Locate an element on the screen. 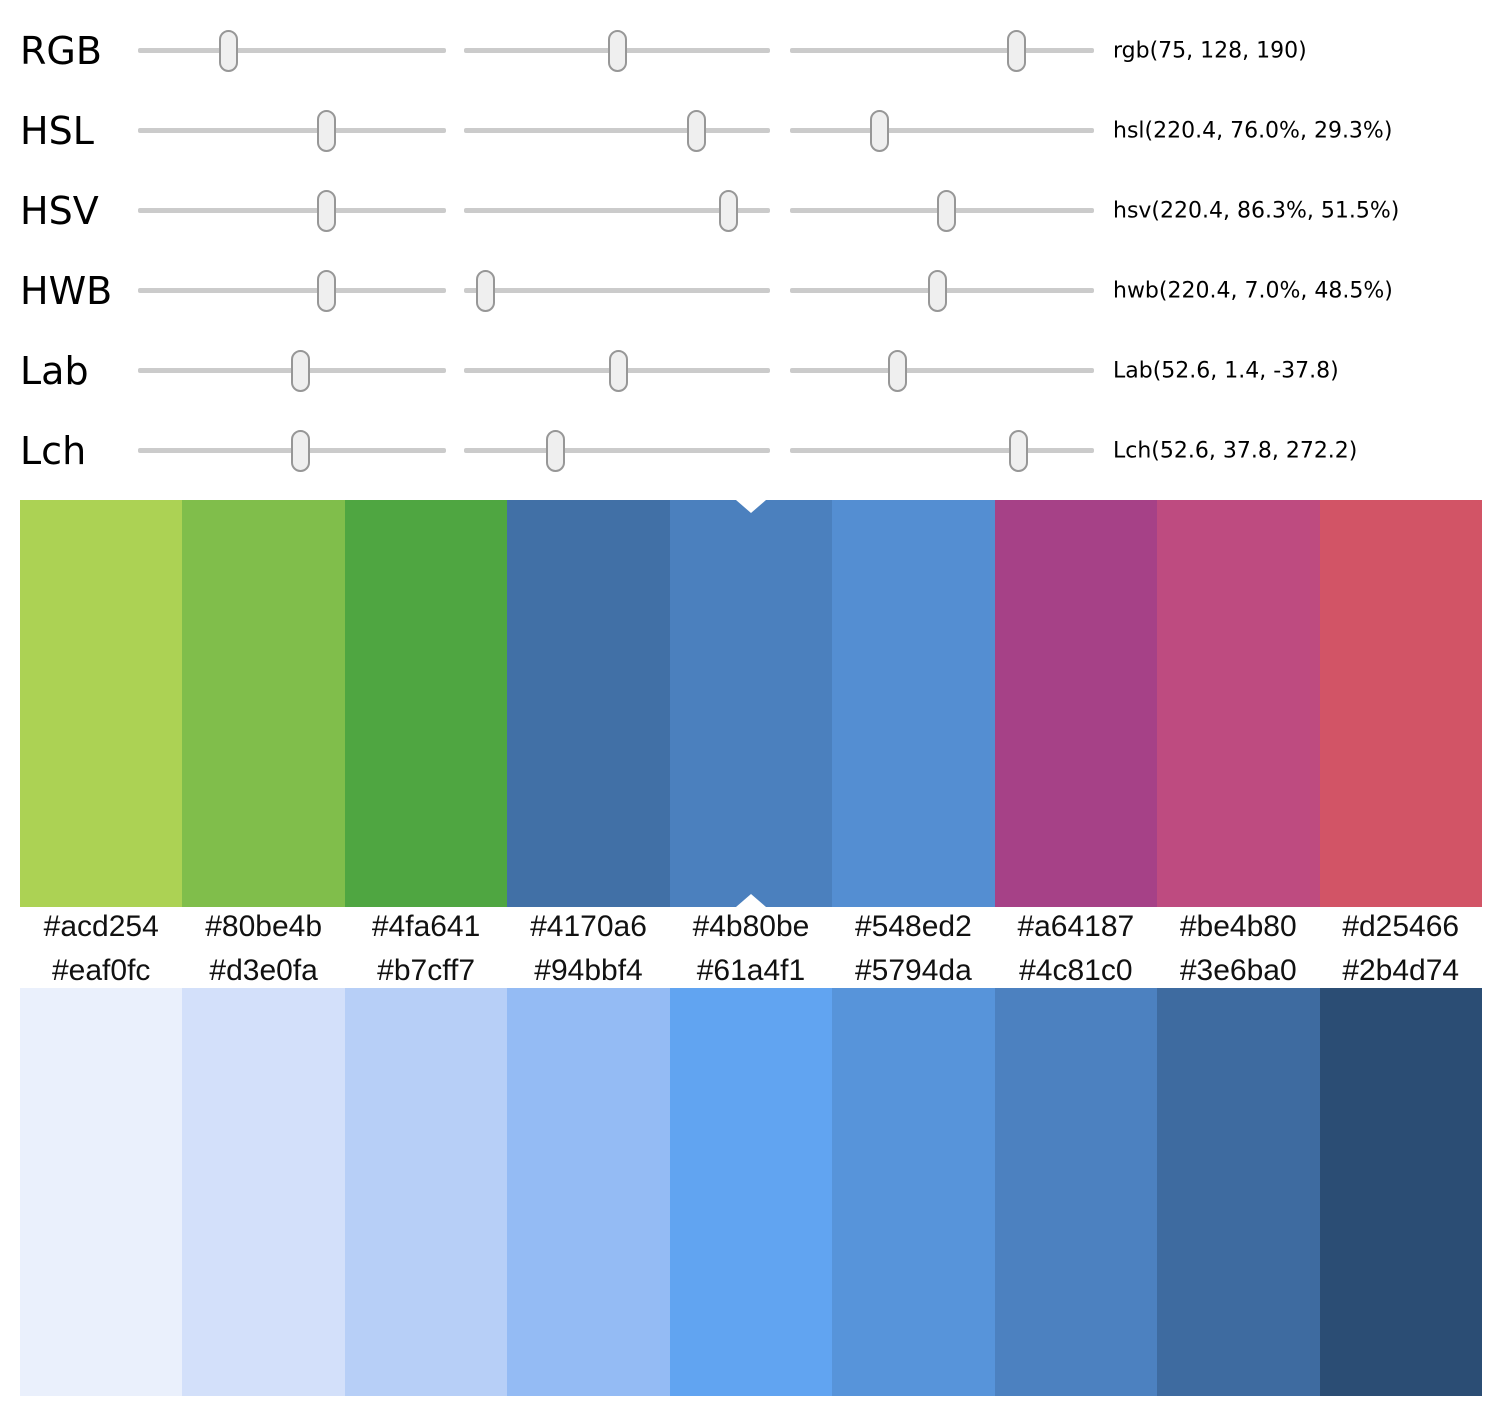 This screenshot has height=1415, width=1501. hwb-value: hwb(220.4, 7.0%, 48.5%) is located at coordinates (1253, 291).